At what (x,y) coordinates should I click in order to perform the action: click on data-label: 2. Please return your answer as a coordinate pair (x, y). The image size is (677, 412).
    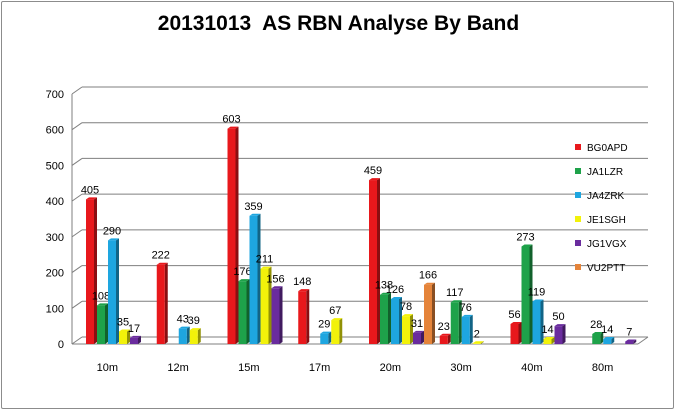
    Looking at the image, I should click on (477, 334).